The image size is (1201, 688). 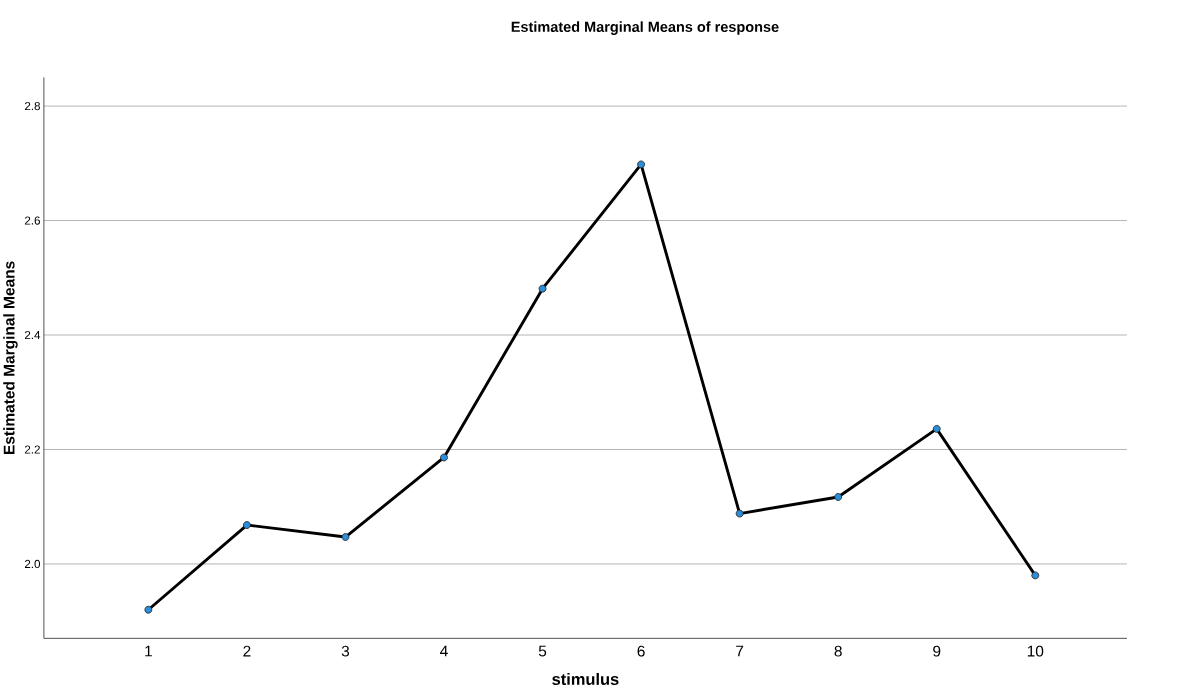 I want to click on x-tick-label: 9, so click(x=937, y=651).